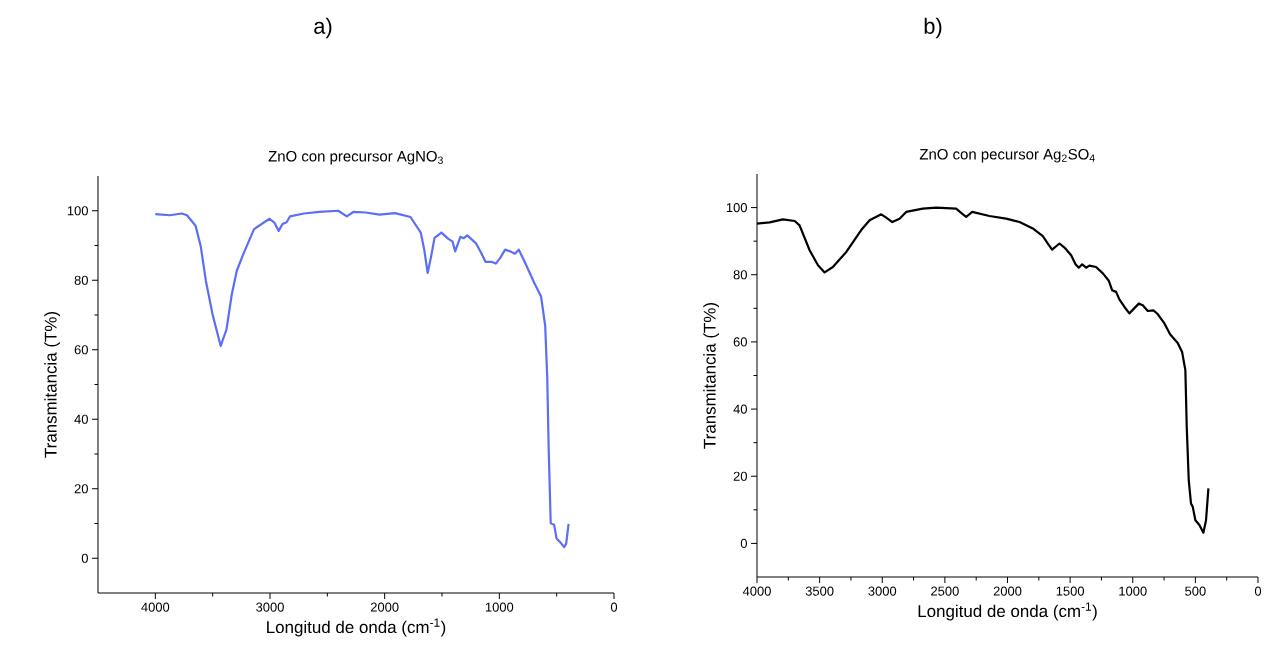 This screenshot has width=1270, height=660. I want to click on text: a), so click(323, 28).